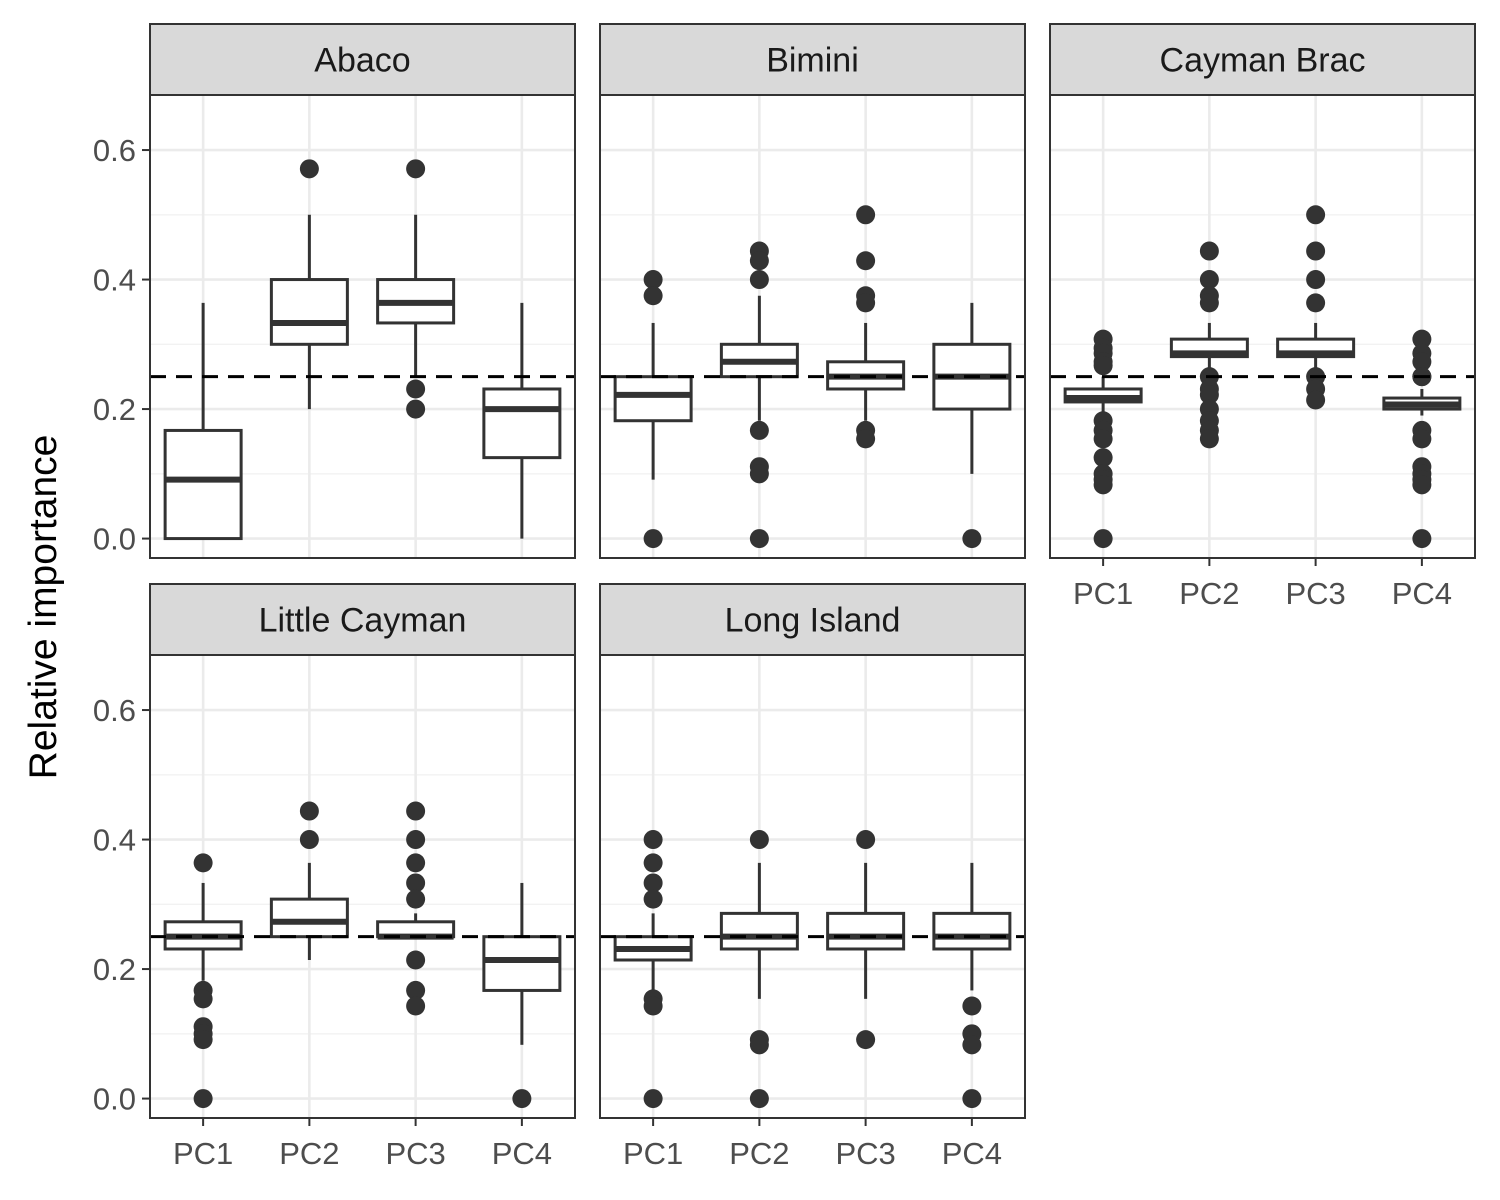 The image size is (1500, 1200). Describe the element at coordinates (43, 607) in the screenshot. I see `y-axis-title: Relative importance` at that location.